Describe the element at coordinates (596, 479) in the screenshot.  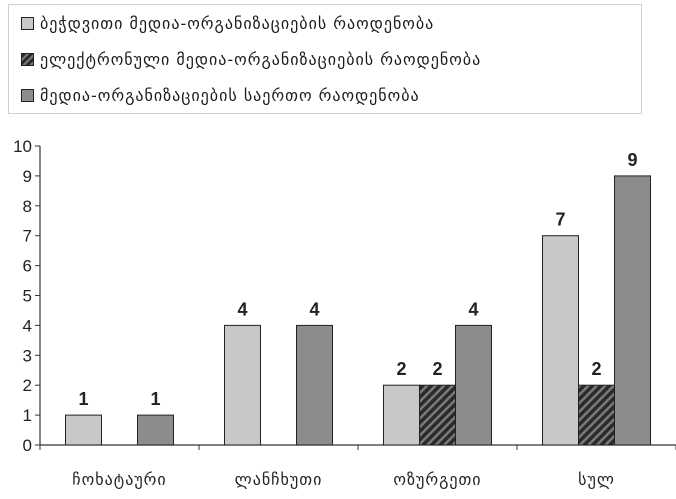
I see `category-label: სულ` at that location.